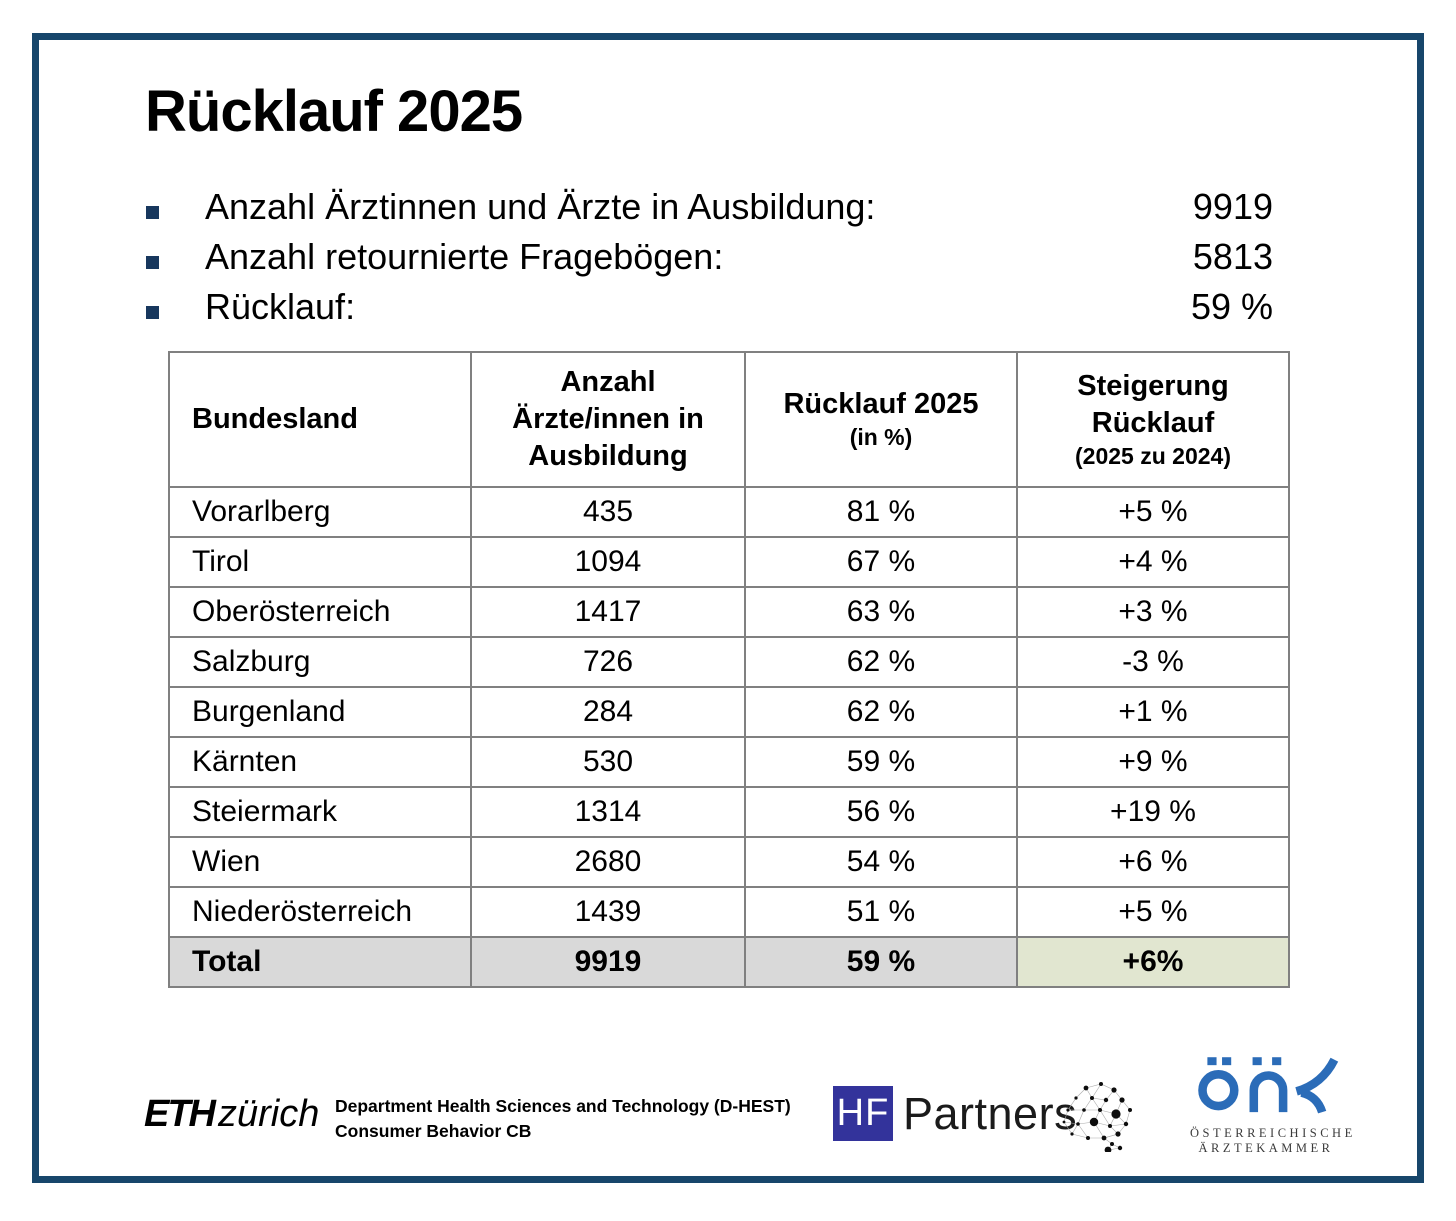 The image size is (1456, 1221). What do you see at coordinates (320, 812) in the screenshot?
I see `table-cell: Steiermark` at bounding box center [320, 812].